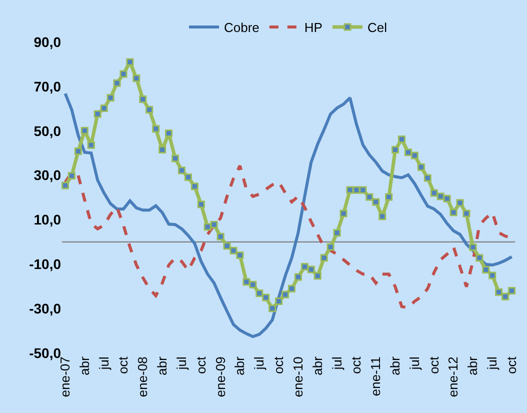 This screenshot has height=413, width=527. Describe the element at coordinates (142, 377) in the screenshot. I see `x-tick-label: ene-08` at that location.